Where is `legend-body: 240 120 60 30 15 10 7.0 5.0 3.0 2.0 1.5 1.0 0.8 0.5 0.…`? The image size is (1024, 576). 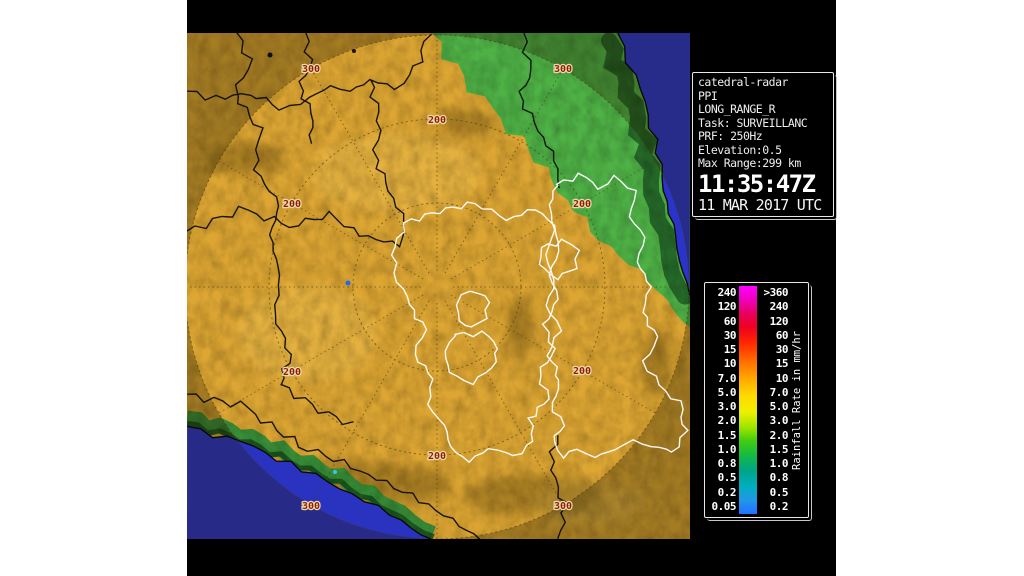 legend-body: 240 120 60 30 15 10 7.0 5.0 3.0 2.0 1.5 1.0 0.8 0.5 0.… is located at coordinates (757, 400).